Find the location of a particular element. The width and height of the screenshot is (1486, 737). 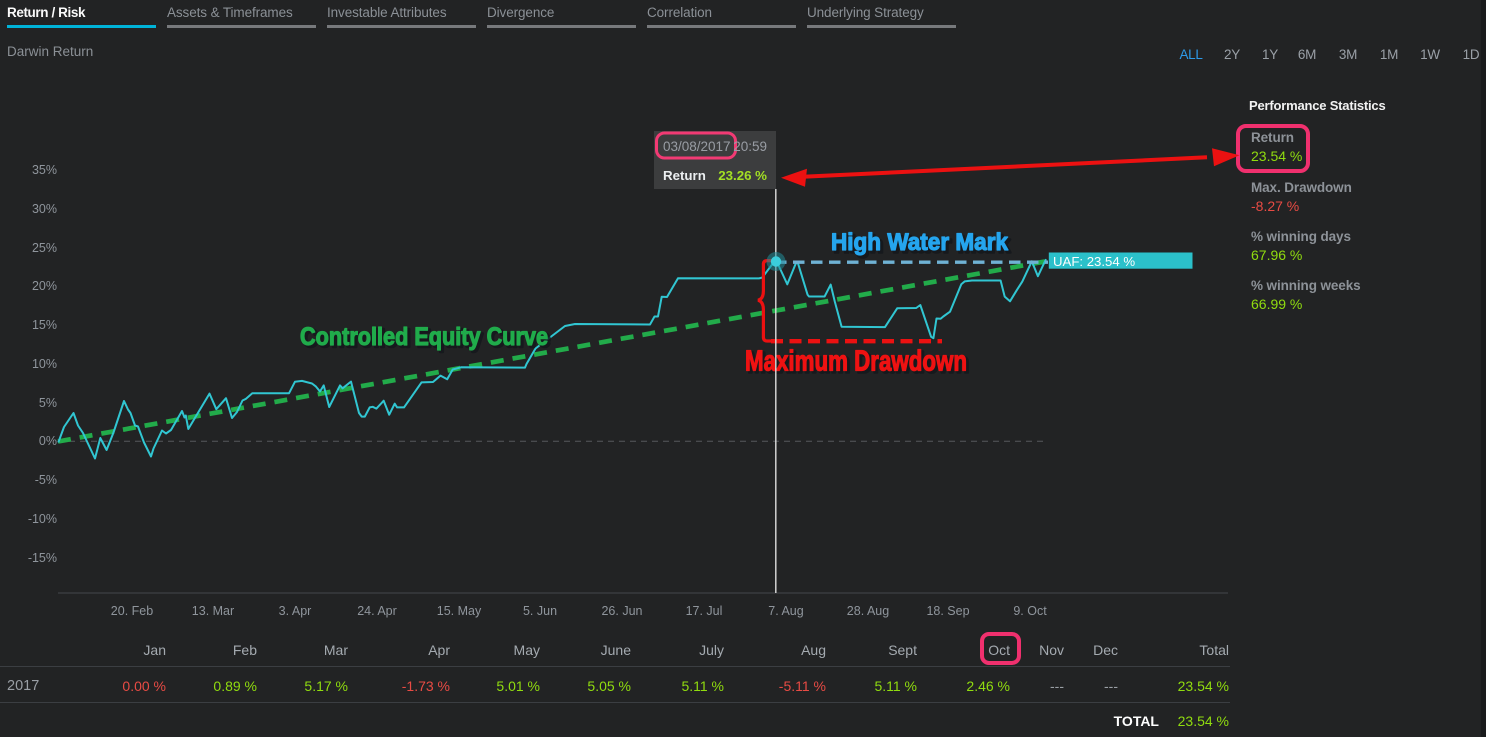

svg-text: UAF: 23.54 % is located at coordinates (1094, 261).